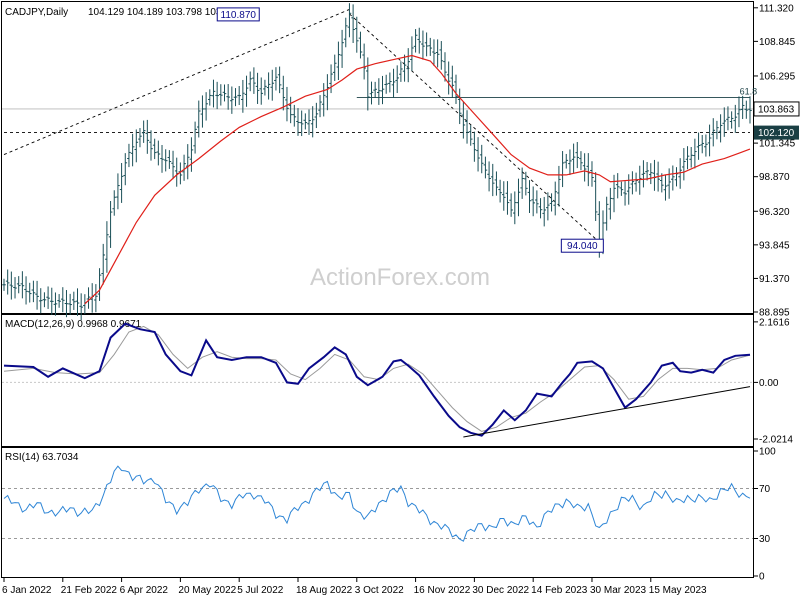 This screenshot has height=600, width=800. What do you see at coordinates (324, 590) in the screenshot?
I see `x-tick-label: 18 Aug 2022` at bounding box center [324, 590].